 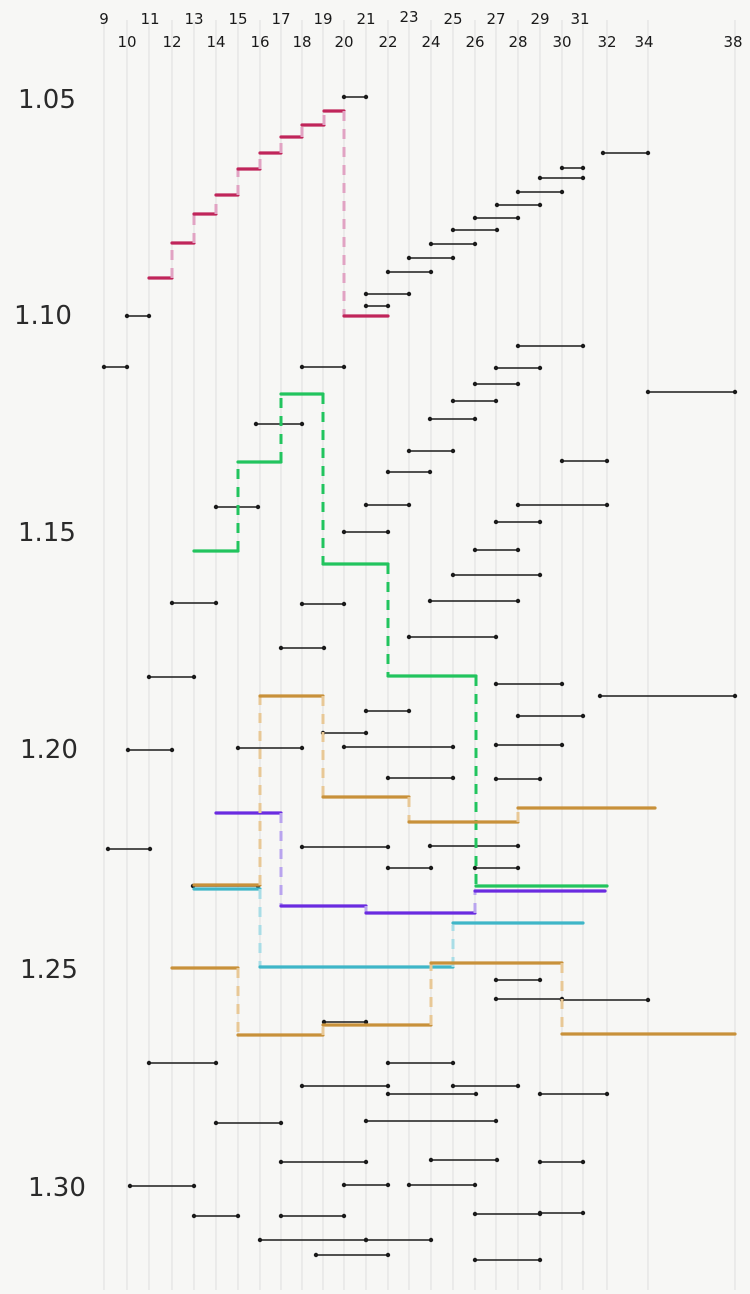 I want to click on y-label: 1.10, so click(x=43, y=316).